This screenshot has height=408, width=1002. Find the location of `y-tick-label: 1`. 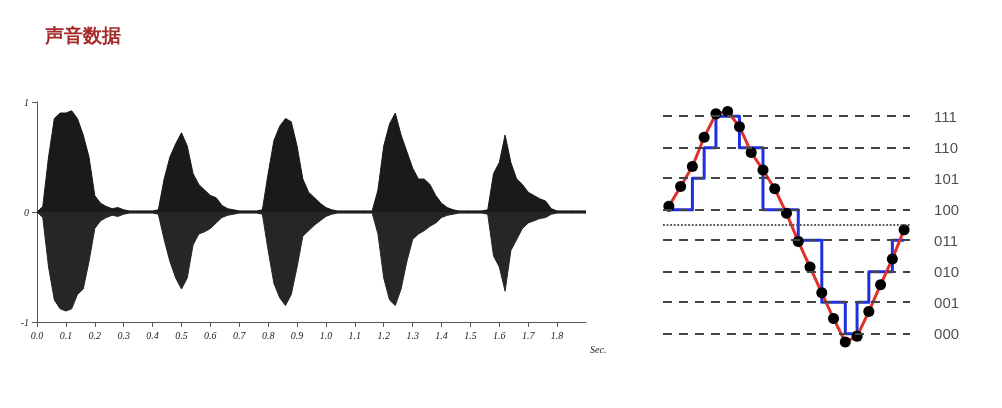

y-tick-label: 1 is located at coordinates (26, 102).